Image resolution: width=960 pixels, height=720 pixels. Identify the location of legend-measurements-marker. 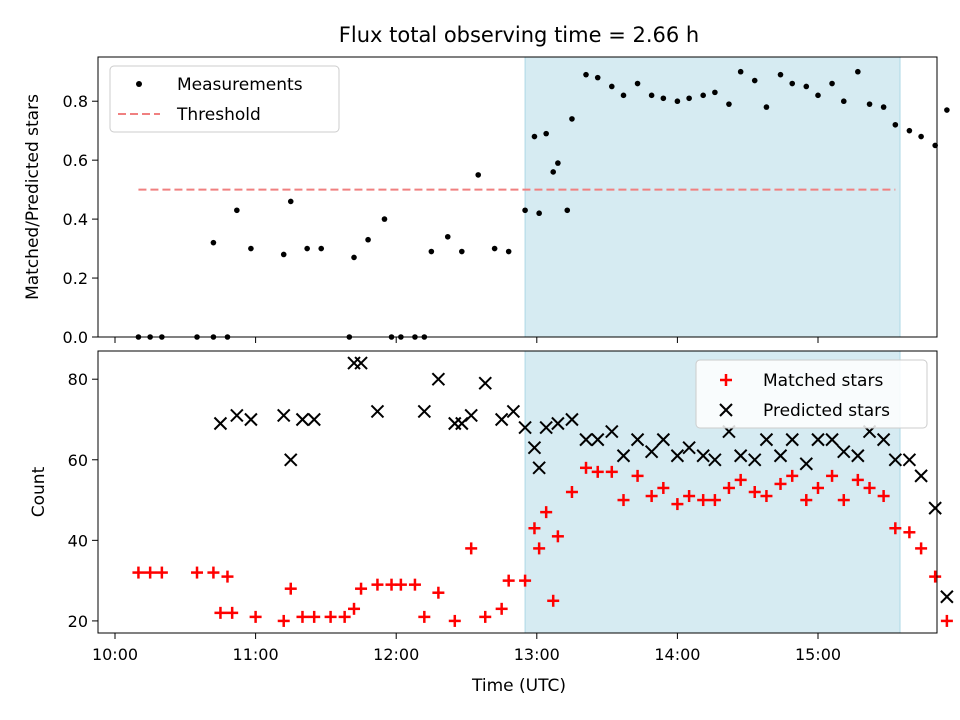
(139, 84).